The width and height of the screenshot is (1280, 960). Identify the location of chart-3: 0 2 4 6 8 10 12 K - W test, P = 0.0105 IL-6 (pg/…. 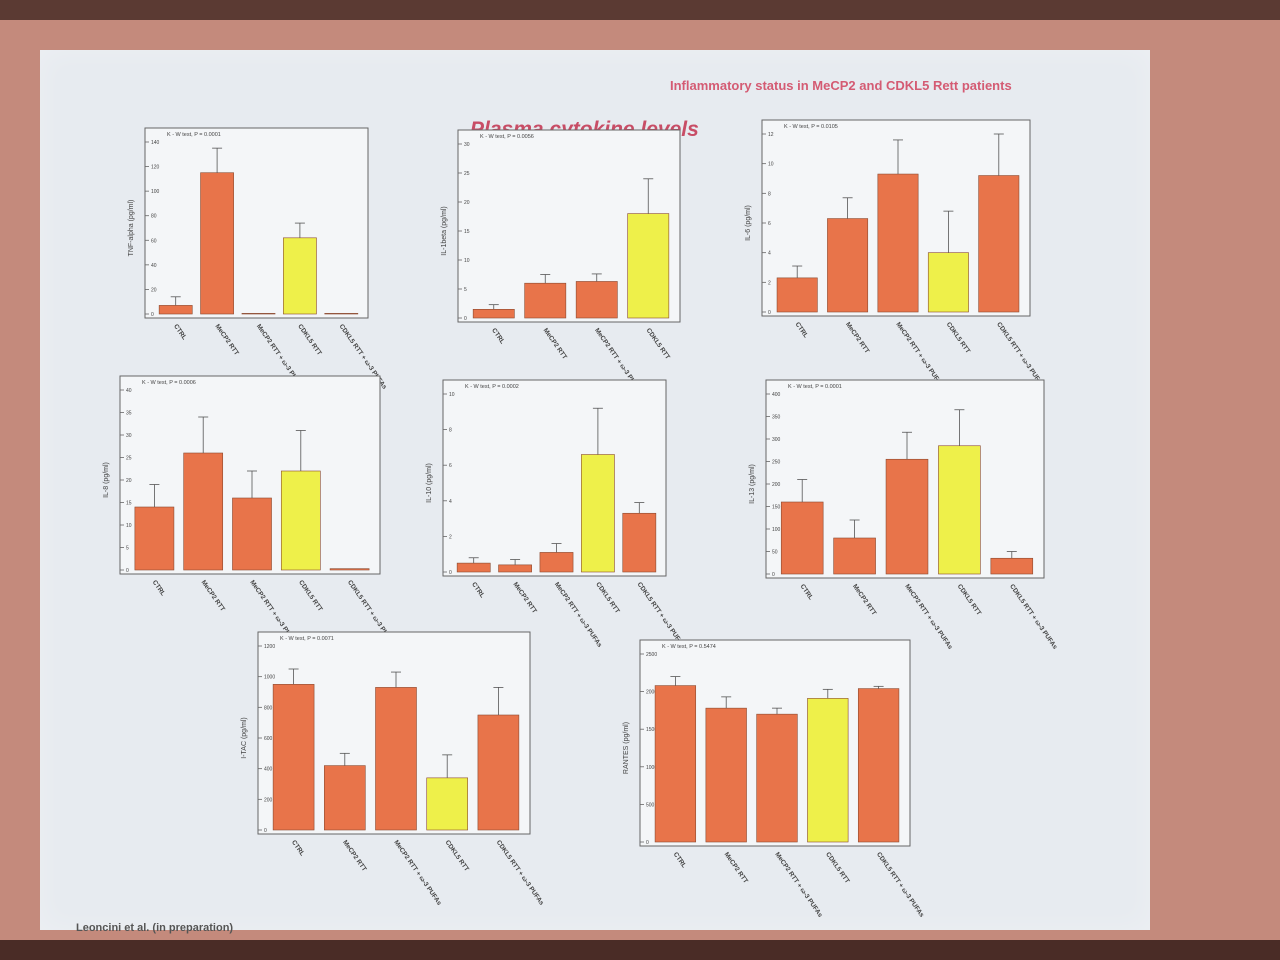
(895, 254).